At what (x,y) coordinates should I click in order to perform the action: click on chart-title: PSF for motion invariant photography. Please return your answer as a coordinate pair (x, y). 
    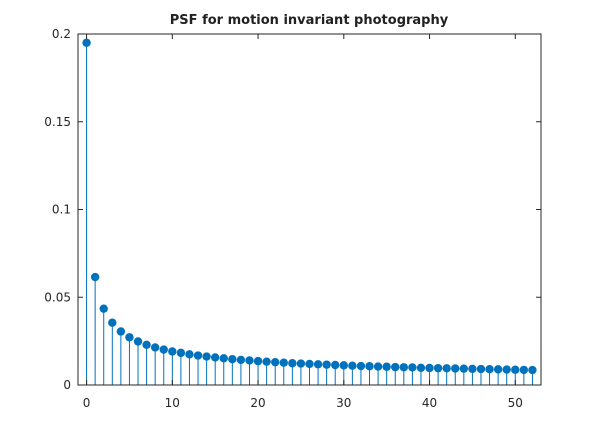
    Looking at the image, I should click on (309, 20).